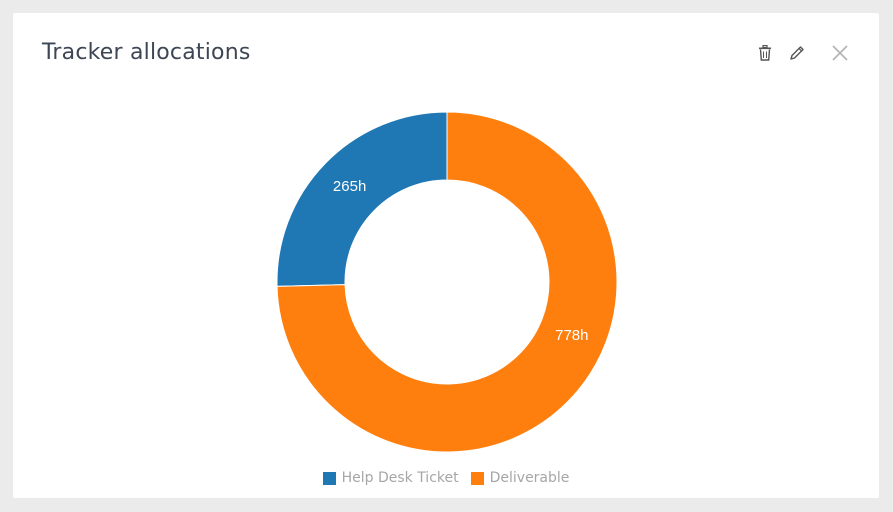  What do you see at coordinates (400, 478) in the screenshot?
I see `legend-label: Help Desk Ticket` at bounding box center [400, 478].